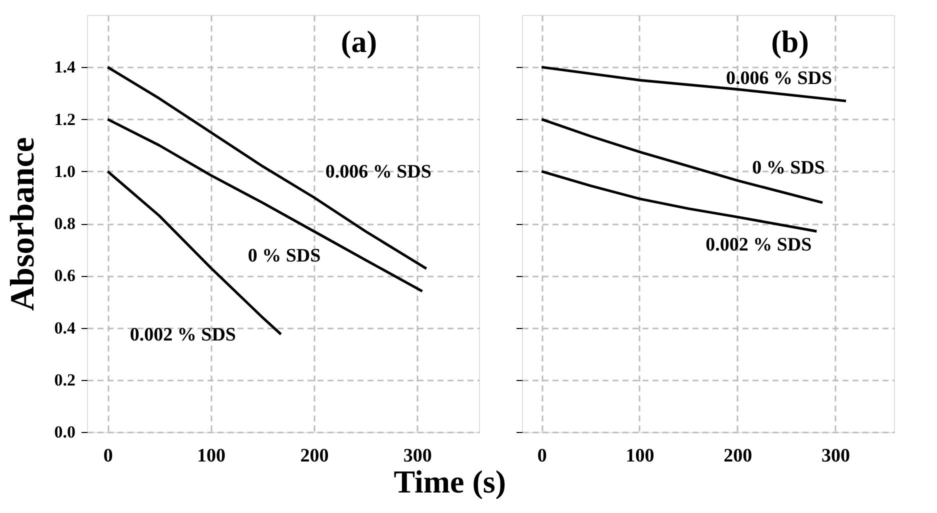  What do you see at coordinates (65, 171) in the screenshot?
I see `y-tick-label: 1.0` at bounding box center [65, 171].